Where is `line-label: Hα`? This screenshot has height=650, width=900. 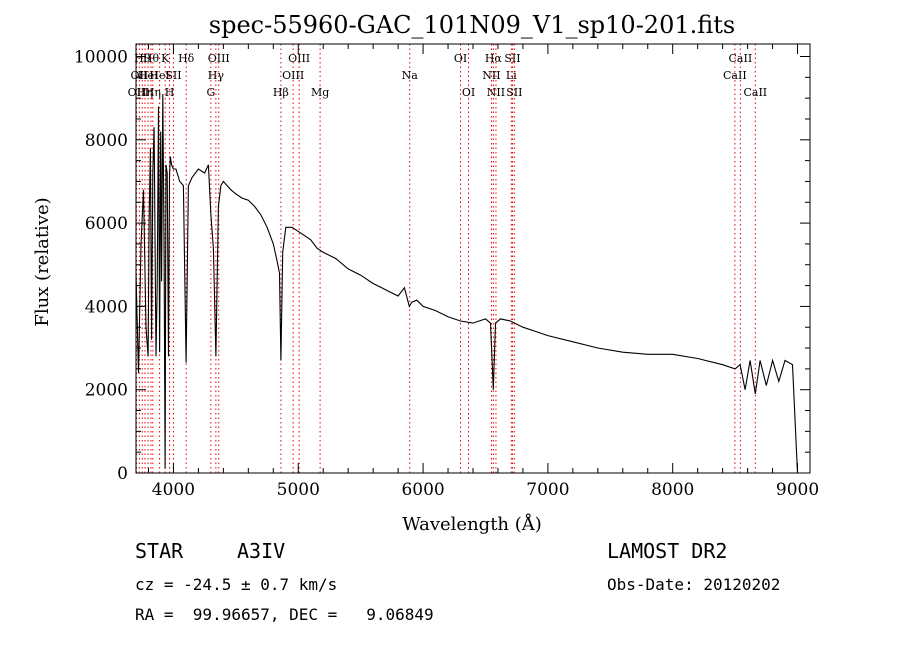
line-label: Hα is located at coordinates (494, 58).